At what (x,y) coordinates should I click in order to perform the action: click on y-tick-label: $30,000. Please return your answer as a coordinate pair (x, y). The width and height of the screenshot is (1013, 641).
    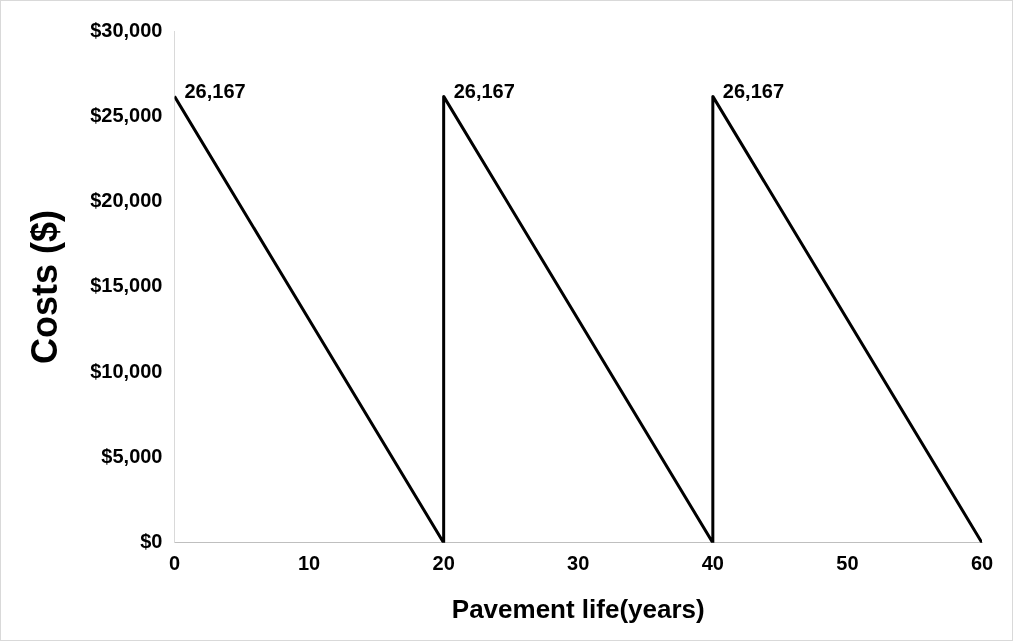
    Looking at the image, I should click on (126, 29).